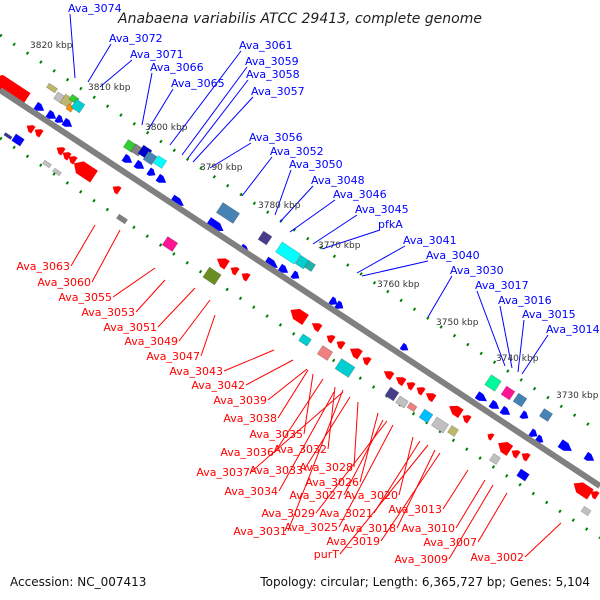  I want to click on reverse-gene-label: Ava_3002, so click(497, 557).